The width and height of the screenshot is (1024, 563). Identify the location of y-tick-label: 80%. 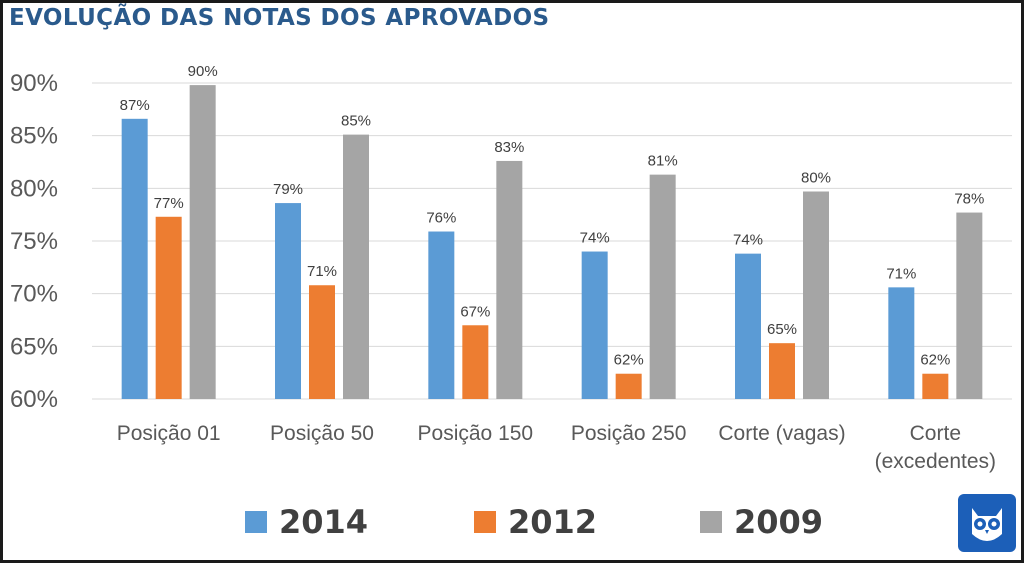
(34, 188).